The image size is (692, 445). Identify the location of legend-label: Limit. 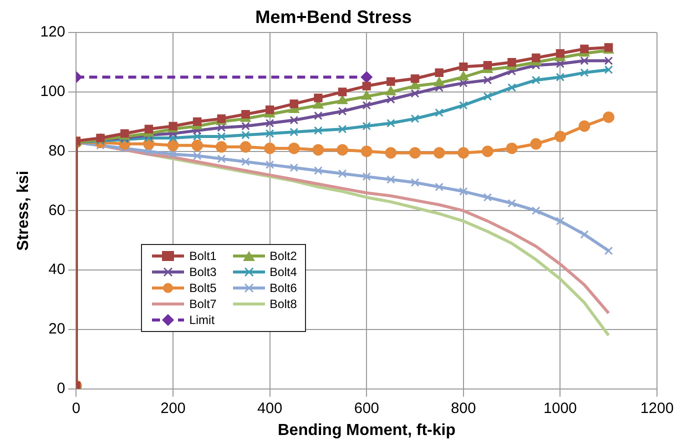
(202, 319).